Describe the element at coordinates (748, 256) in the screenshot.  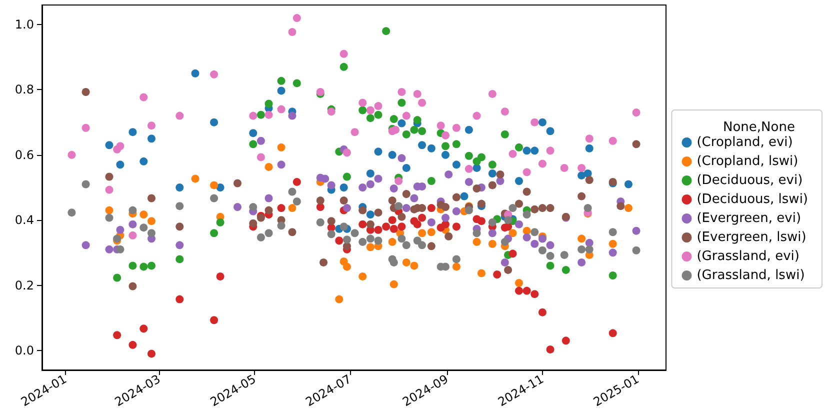
I see `legend-label: (Grassland, evi)` at that location.